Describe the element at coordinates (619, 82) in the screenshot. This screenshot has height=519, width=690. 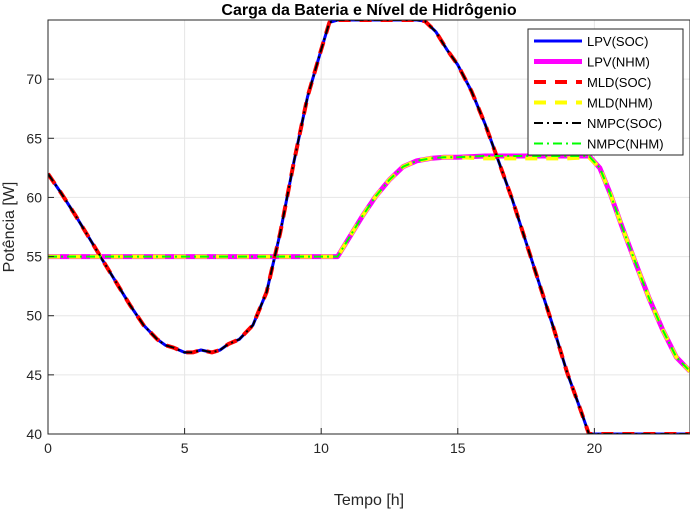
I see `legend-label-2: MLD(SOC)` at that location.